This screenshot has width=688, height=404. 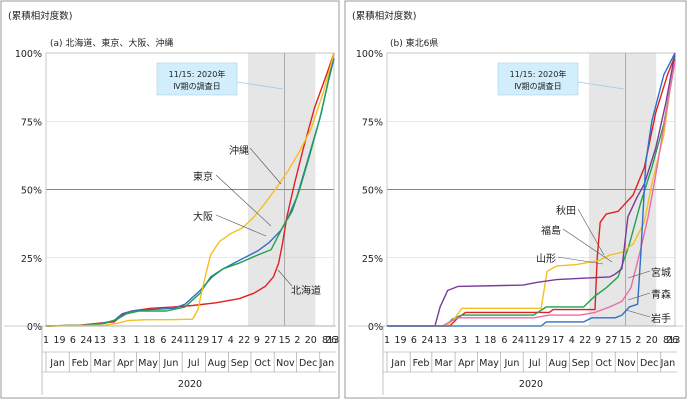 What do you see at coordinates (591, 232) in the screenshot?
I see `leader-akita` at bounding box center [591, 232].